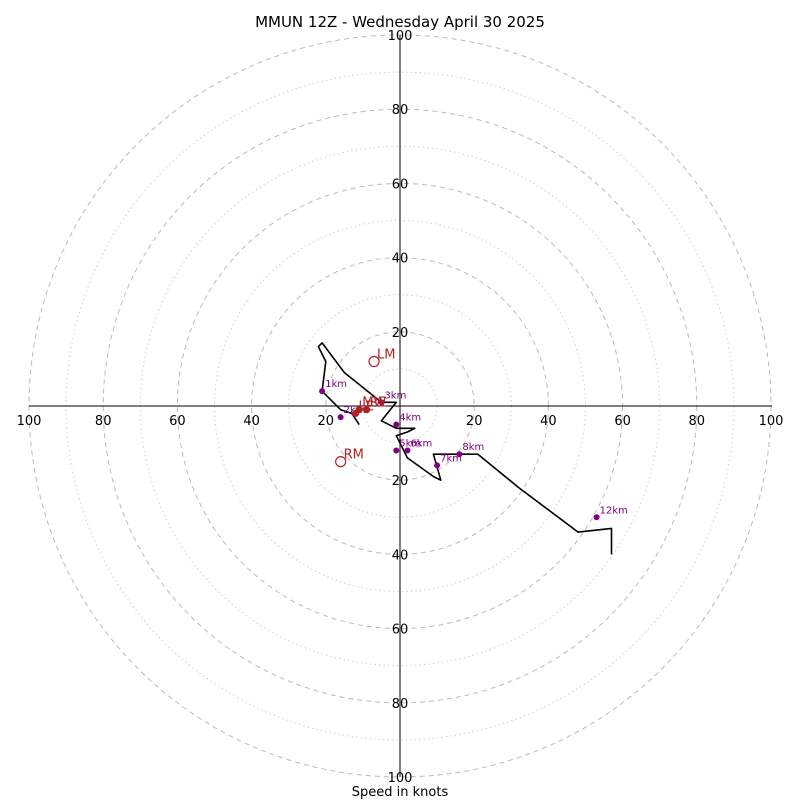 Image resolution: width=800 pixels, height=800 pixels. What do you see at coordinates (400, 792) in the screenshot?
I see `x-axis-label: Speed in knots` at bounding box center [400, 792].